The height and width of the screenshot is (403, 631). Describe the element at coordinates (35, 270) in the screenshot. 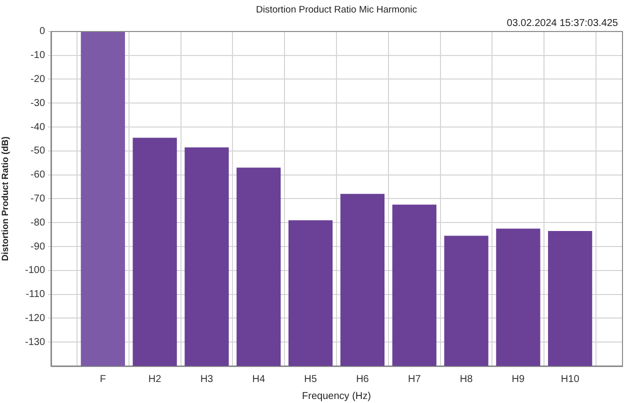

I see `y-tick-label: -100` at that location.